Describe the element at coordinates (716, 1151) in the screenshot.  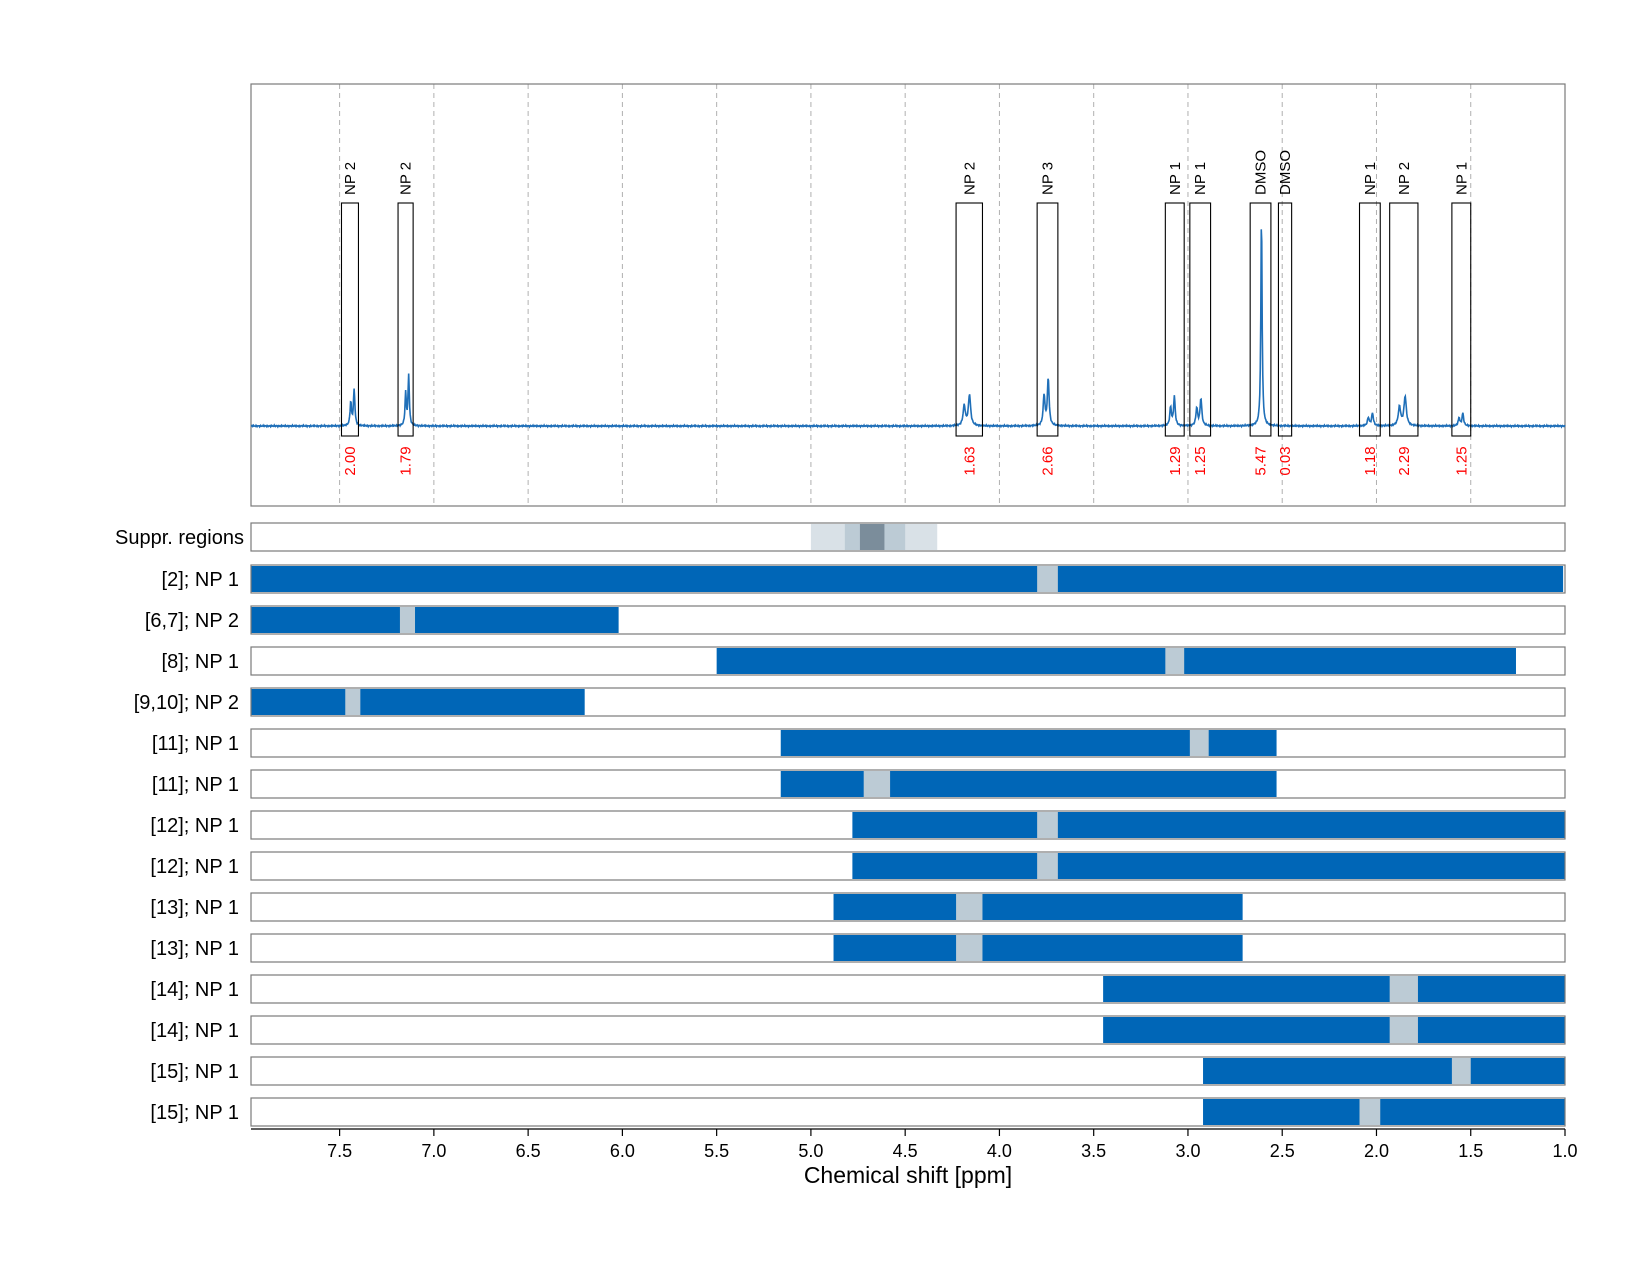
I see `x-tick-label: 5.5` at that location.